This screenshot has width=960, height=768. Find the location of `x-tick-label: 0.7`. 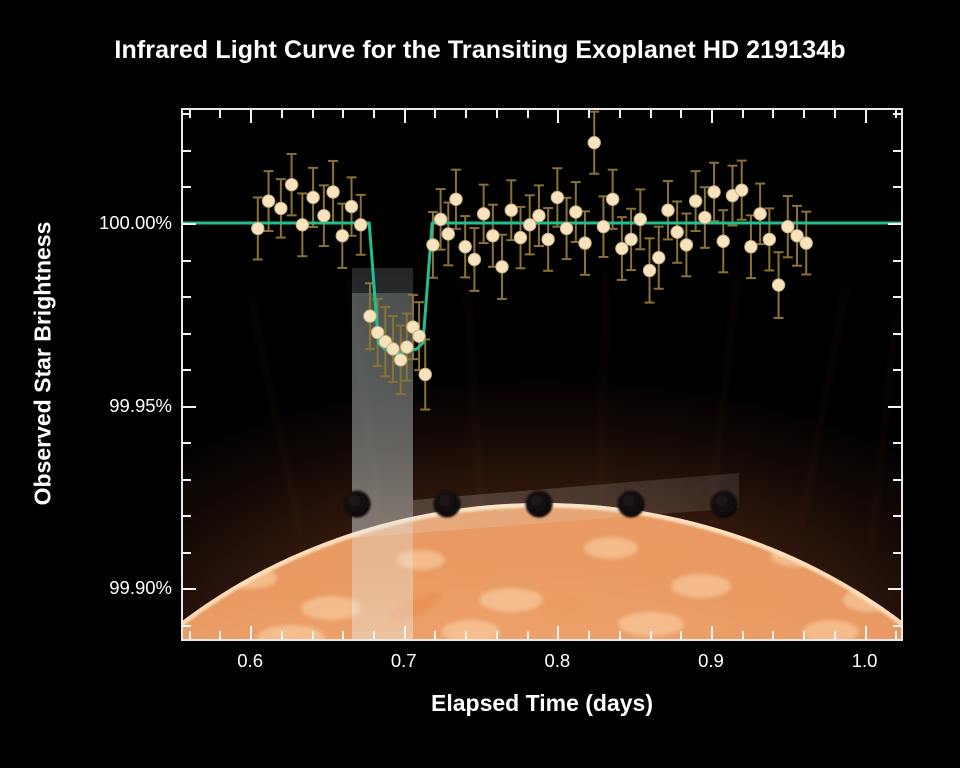

x-tick-label: 0.7 is located at coordinates (403, 660).